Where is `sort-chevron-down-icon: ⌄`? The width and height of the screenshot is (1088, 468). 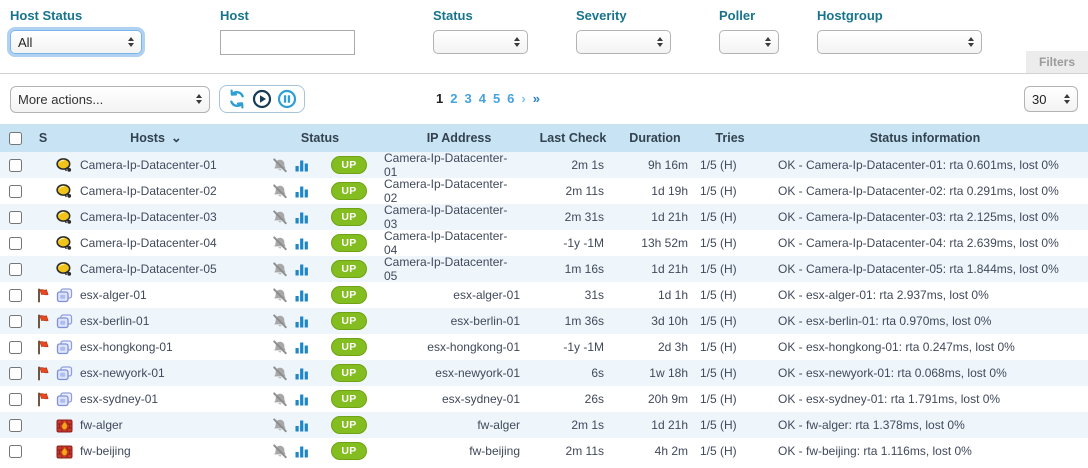 sort-chevron-down-icon: ⌄ is located at coordinates (176, 137).